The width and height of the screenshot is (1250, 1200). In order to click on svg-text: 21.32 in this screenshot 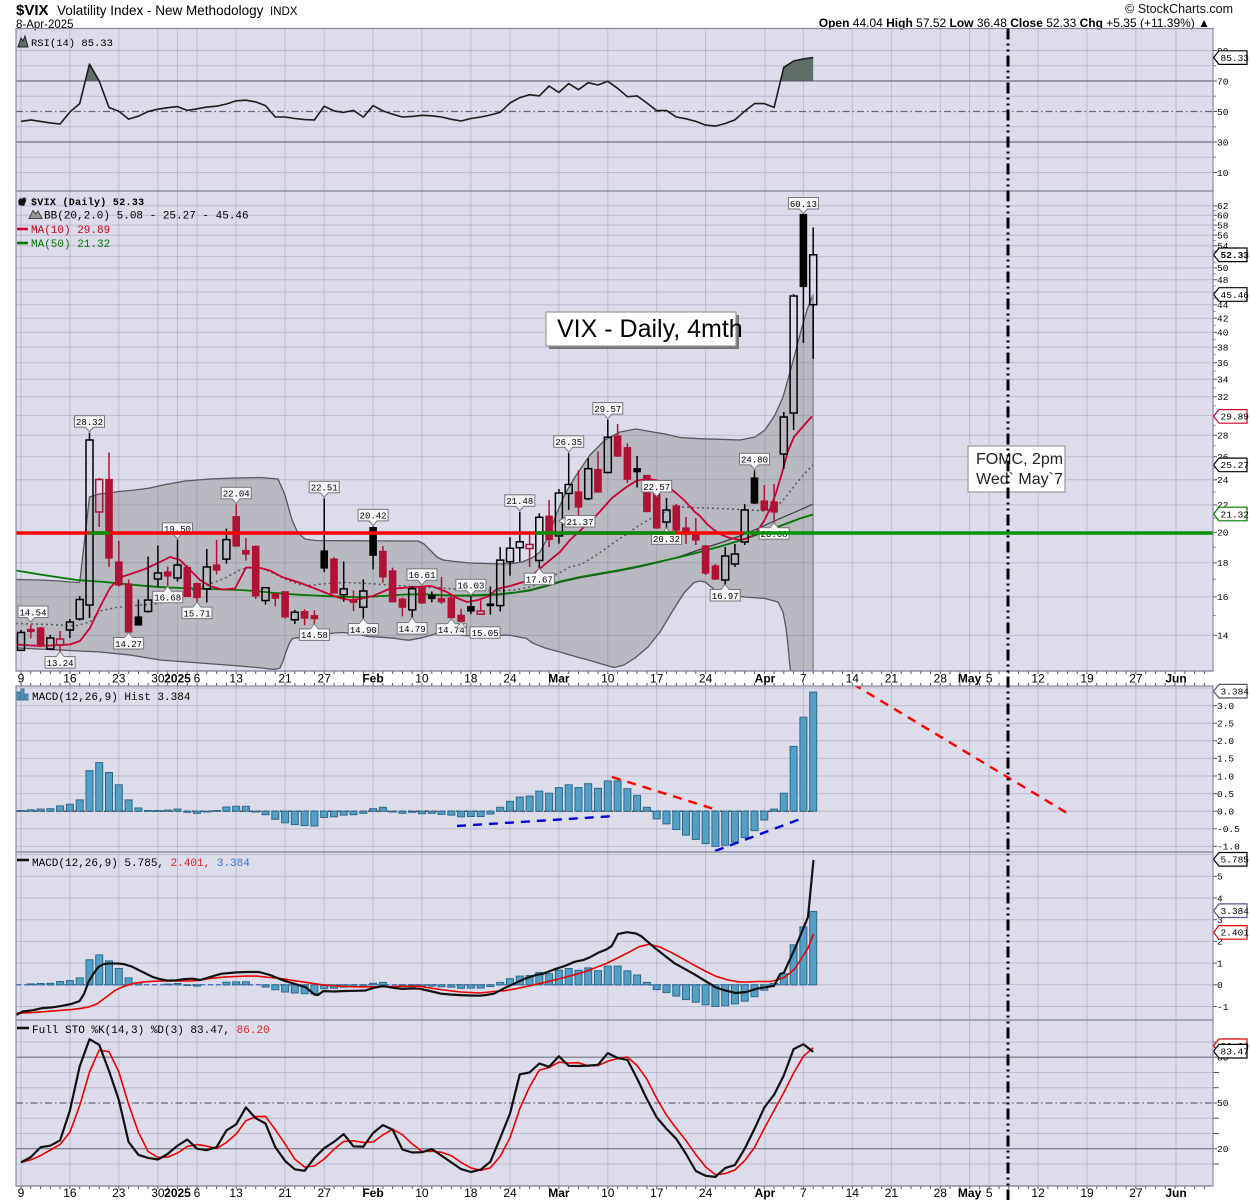, I will do `click(1235, 514)`.